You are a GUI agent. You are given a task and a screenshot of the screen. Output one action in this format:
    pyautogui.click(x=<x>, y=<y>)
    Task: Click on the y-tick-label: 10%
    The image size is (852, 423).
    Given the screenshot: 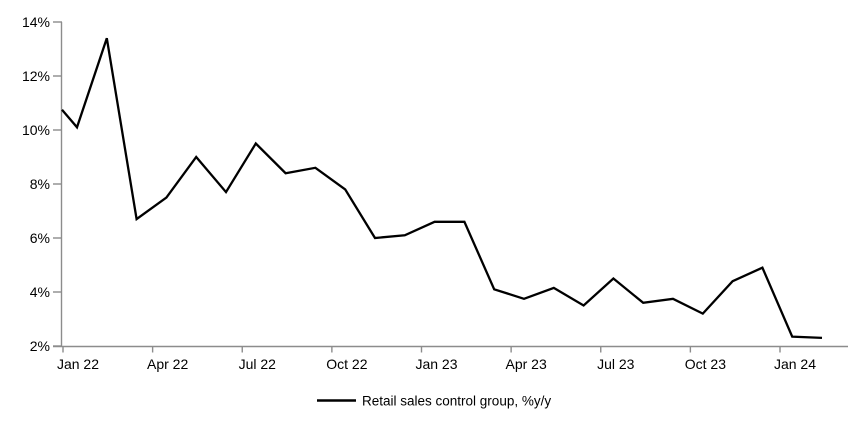 What is the action you would take?
    pyautogui.click(x=36, y=130)
    